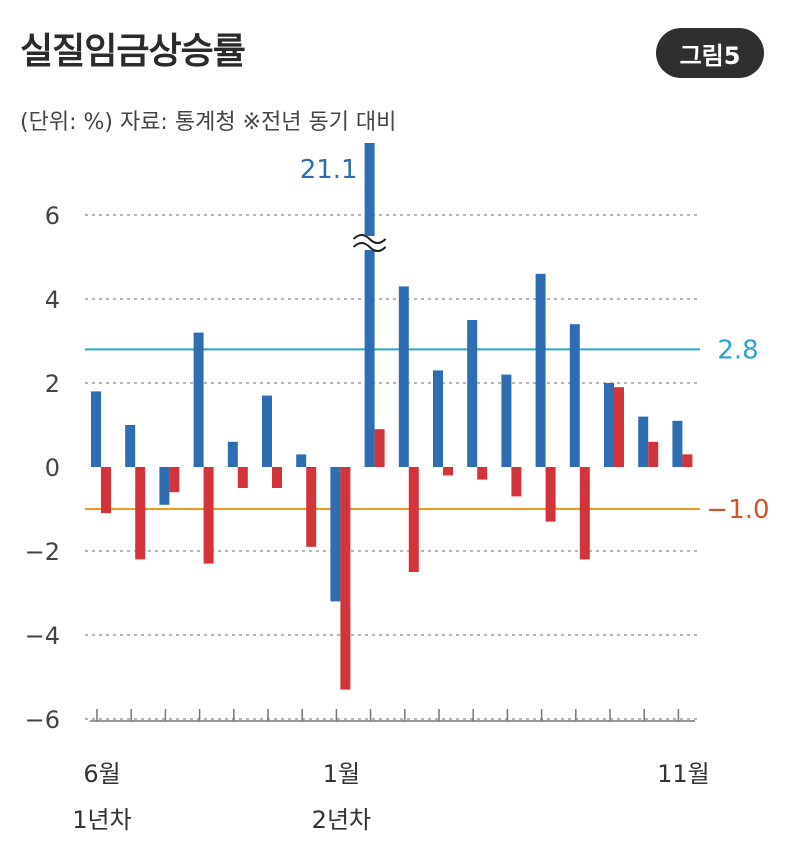  What do you see at coordinates (683, 774) in the screenshot?
I see `x-axis-label: 11월` at bounding box center [683, 774].